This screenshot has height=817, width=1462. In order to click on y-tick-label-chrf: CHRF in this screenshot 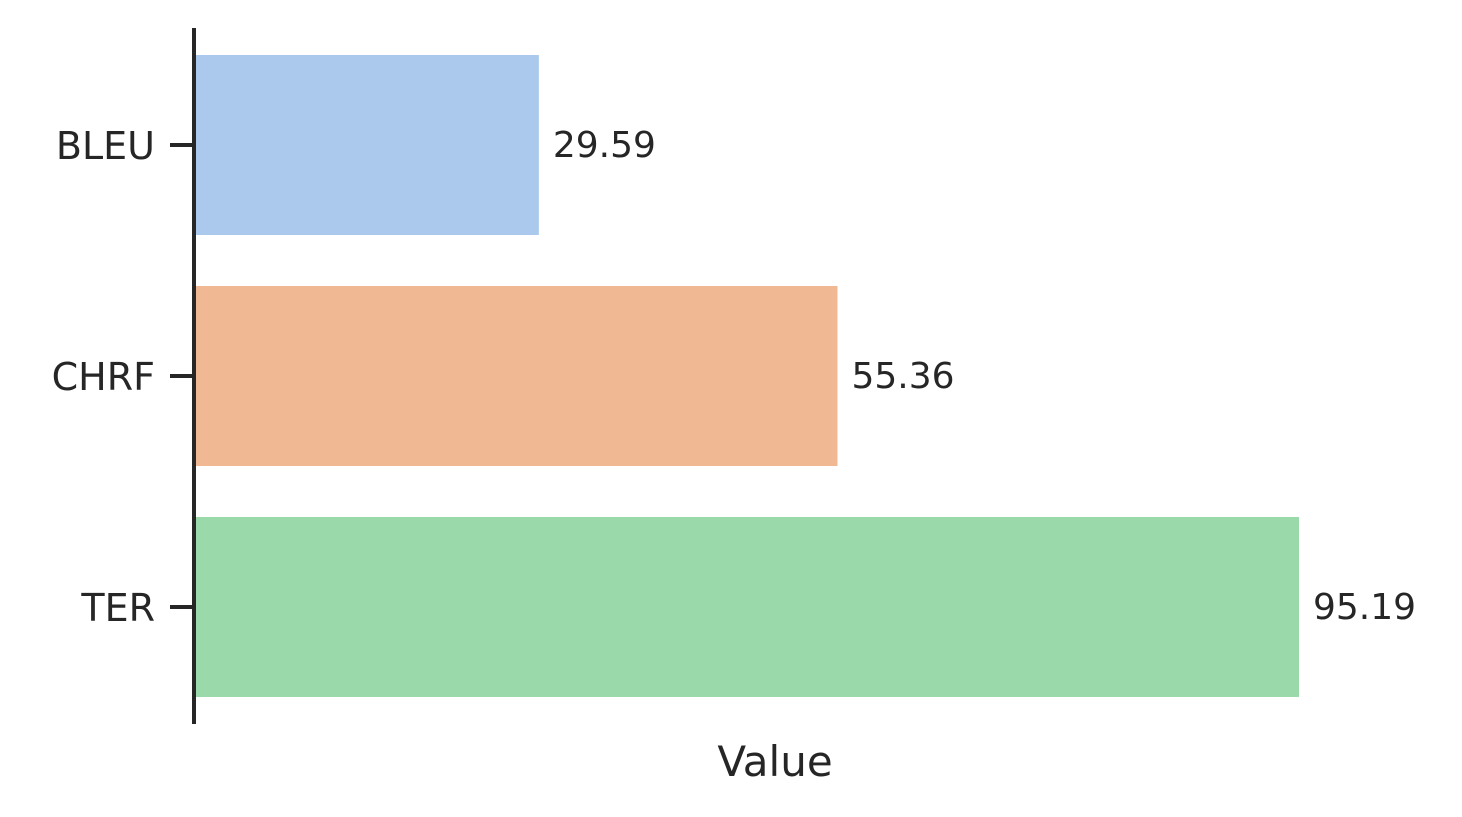, I will do `click(103, 377)`.